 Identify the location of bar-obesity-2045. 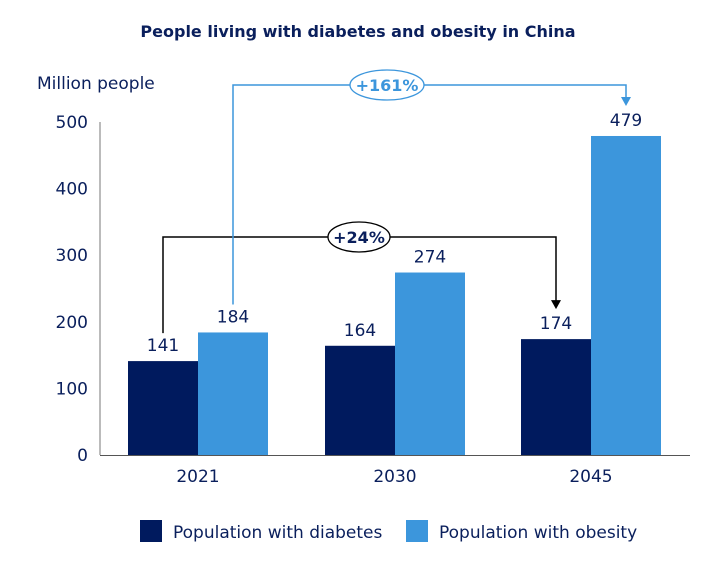
(626, 295).